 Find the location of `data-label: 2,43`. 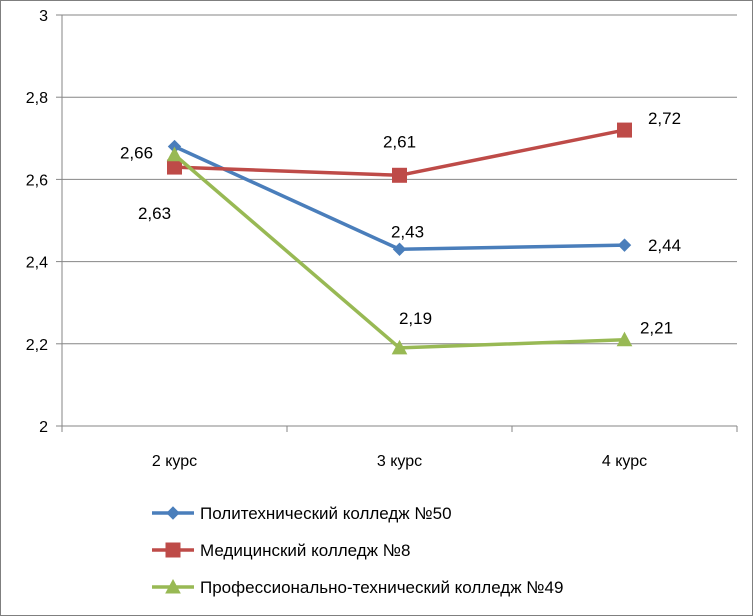

data-label: 2,43 is located at coordinates (407, 231).